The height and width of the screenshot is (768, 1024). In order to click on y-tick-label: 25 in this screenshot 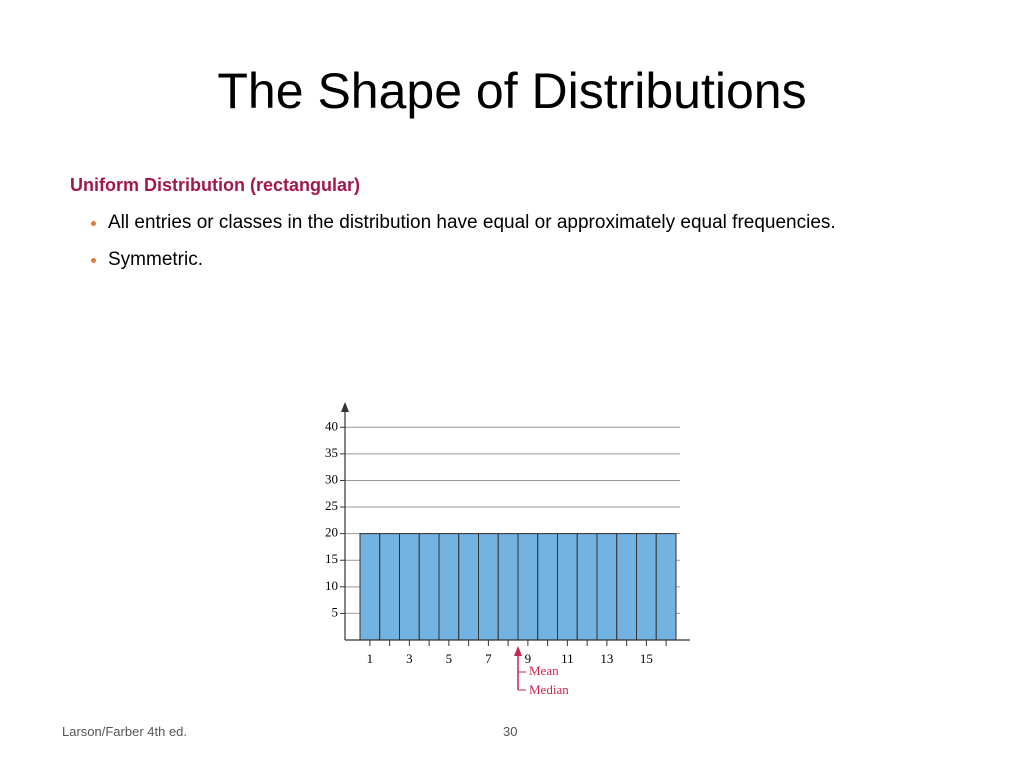, I will do `click(331, 505)`.